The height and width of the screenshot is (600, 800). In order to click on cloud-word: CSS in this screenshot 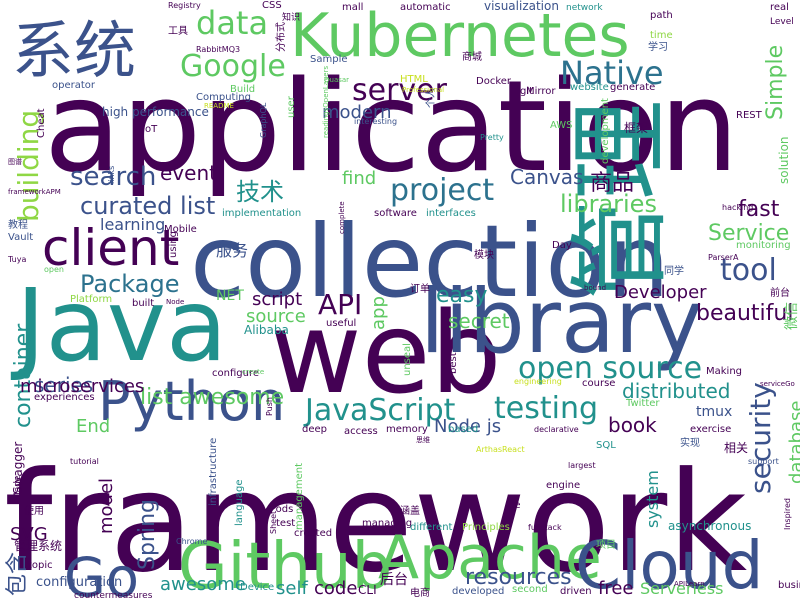, I will do `click(272, 5)`.